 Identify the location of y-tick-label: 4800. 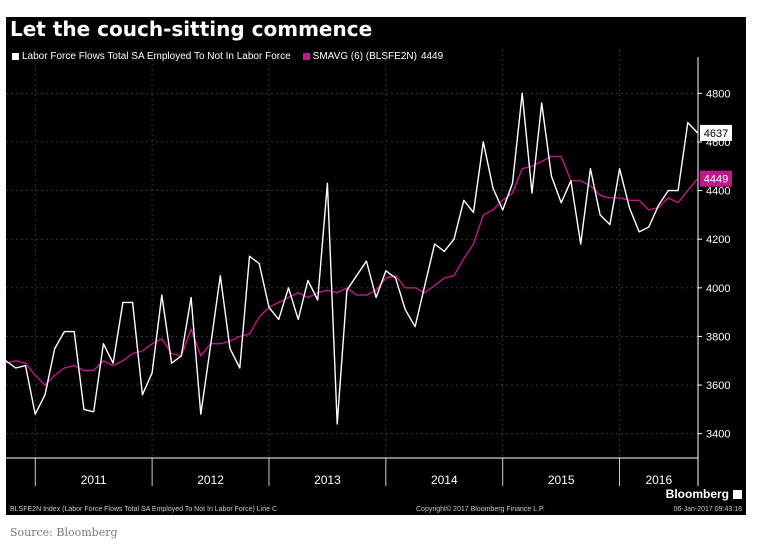
(718, 94).